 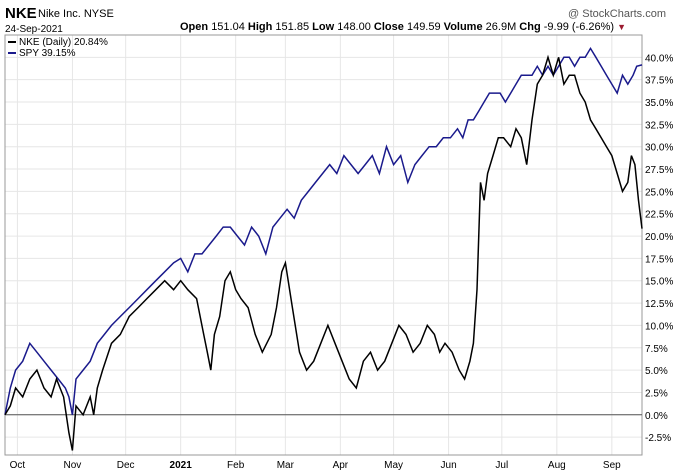 What do you see at coordinates (659, 58) in the screenshot?
I see `y-tick-label: 40.0%` at bounding box center [659, 58].